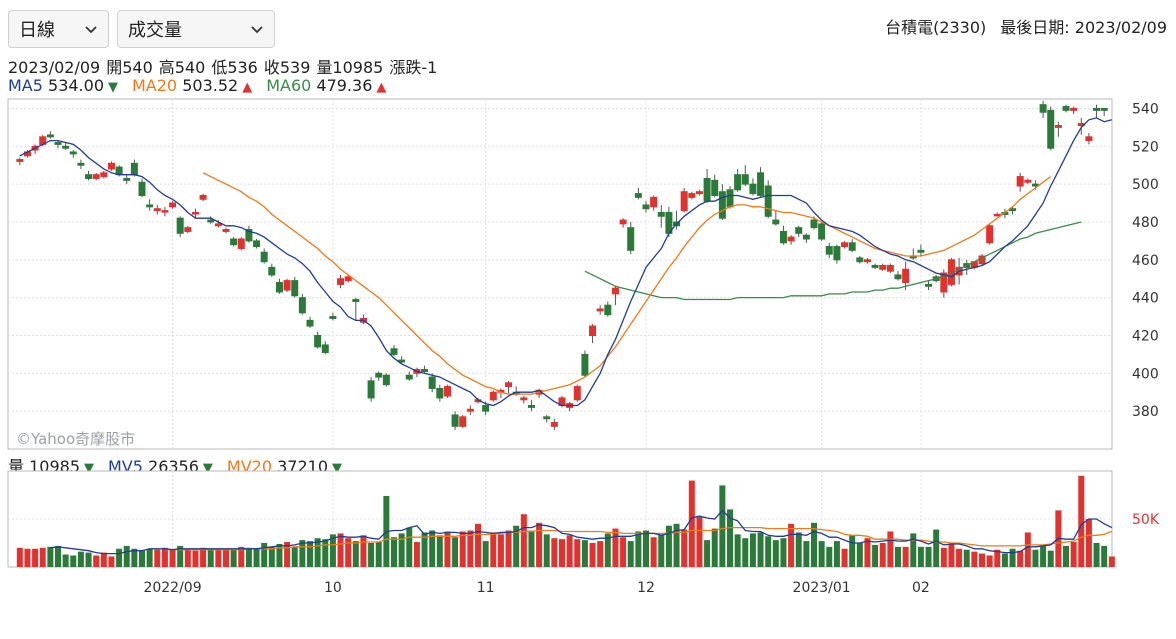 The height and width of the screenshot is (639, 1176). Describe the element at coordinates (287, 67) in the screenshot. I see `ohlc-close: 收539` at that location.